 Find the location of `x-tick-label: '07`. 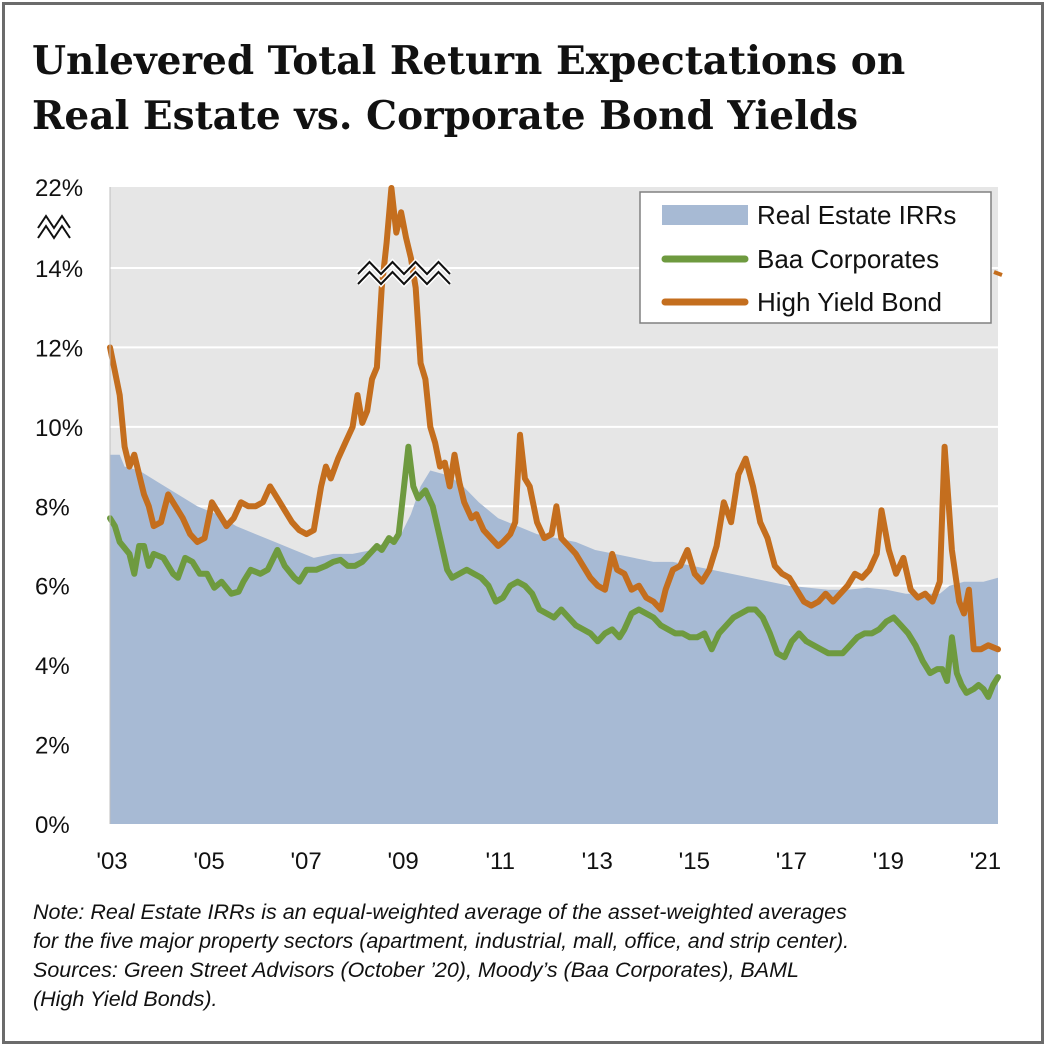

x-tick-label: '07 is located at coordinates (305, 861).